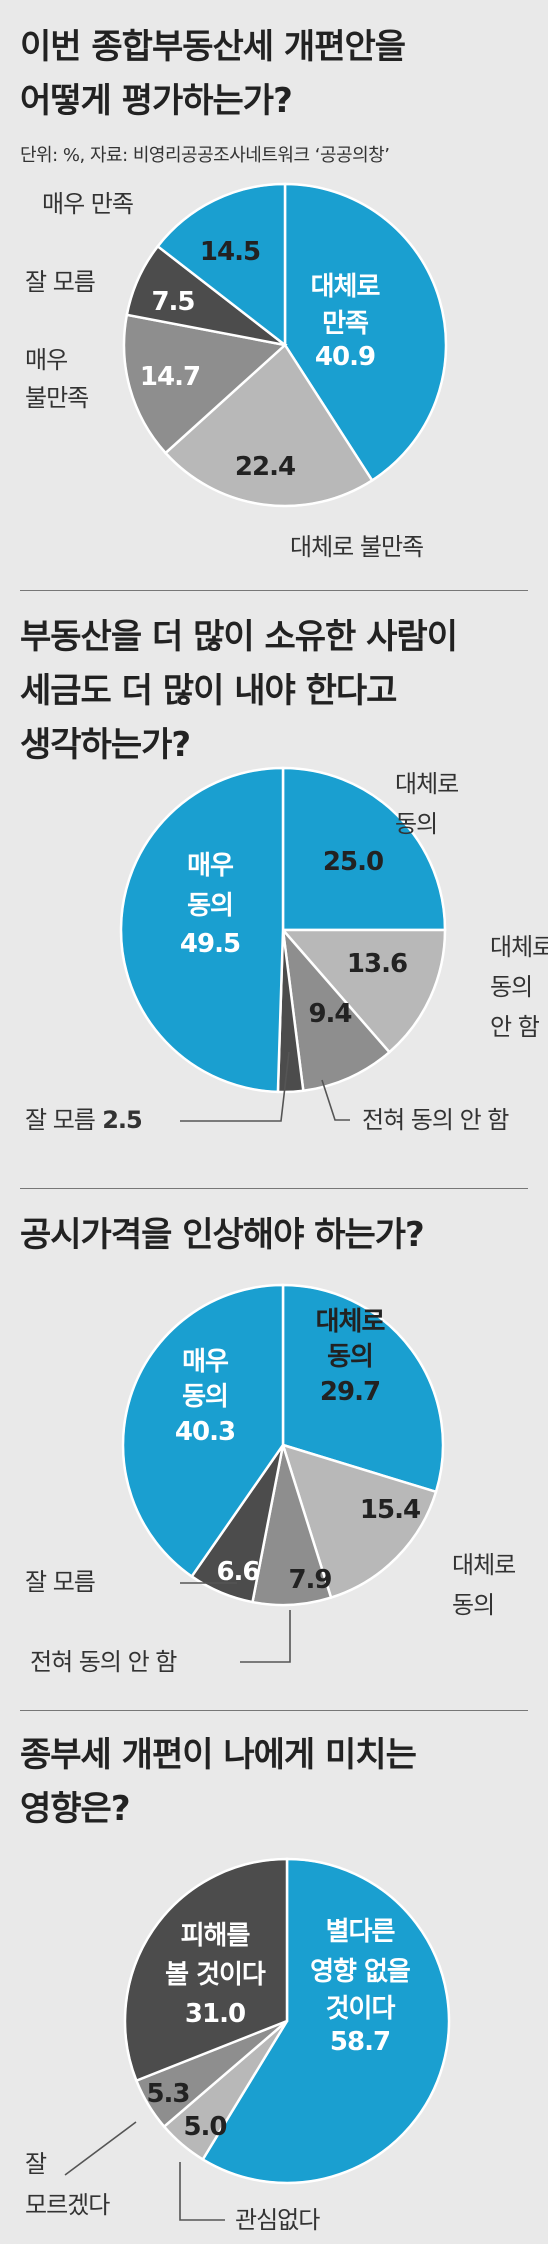 The width and height of the screenshot is (548, 2244). What do you see at coordinates (222, 1235) in the screenshot?
I see `section3-title-line1: 공시가격을 인상해야 하는가?` at bounding box center [222, 1235].